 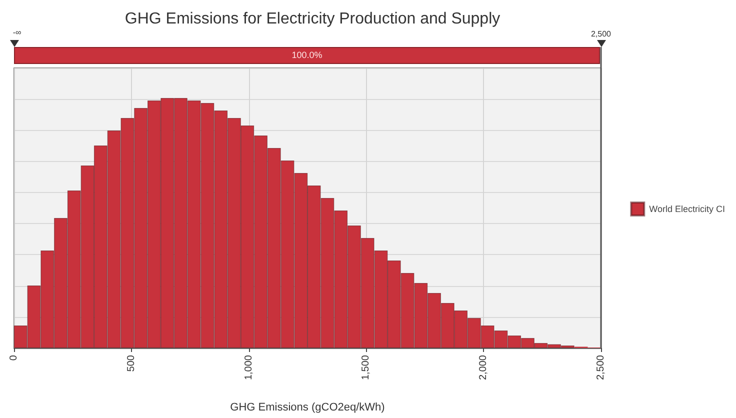 What do you see at coordinates (14, 357) in the screenshot?
I see `x-tick-label: 0` at bounding box center [14, 357].